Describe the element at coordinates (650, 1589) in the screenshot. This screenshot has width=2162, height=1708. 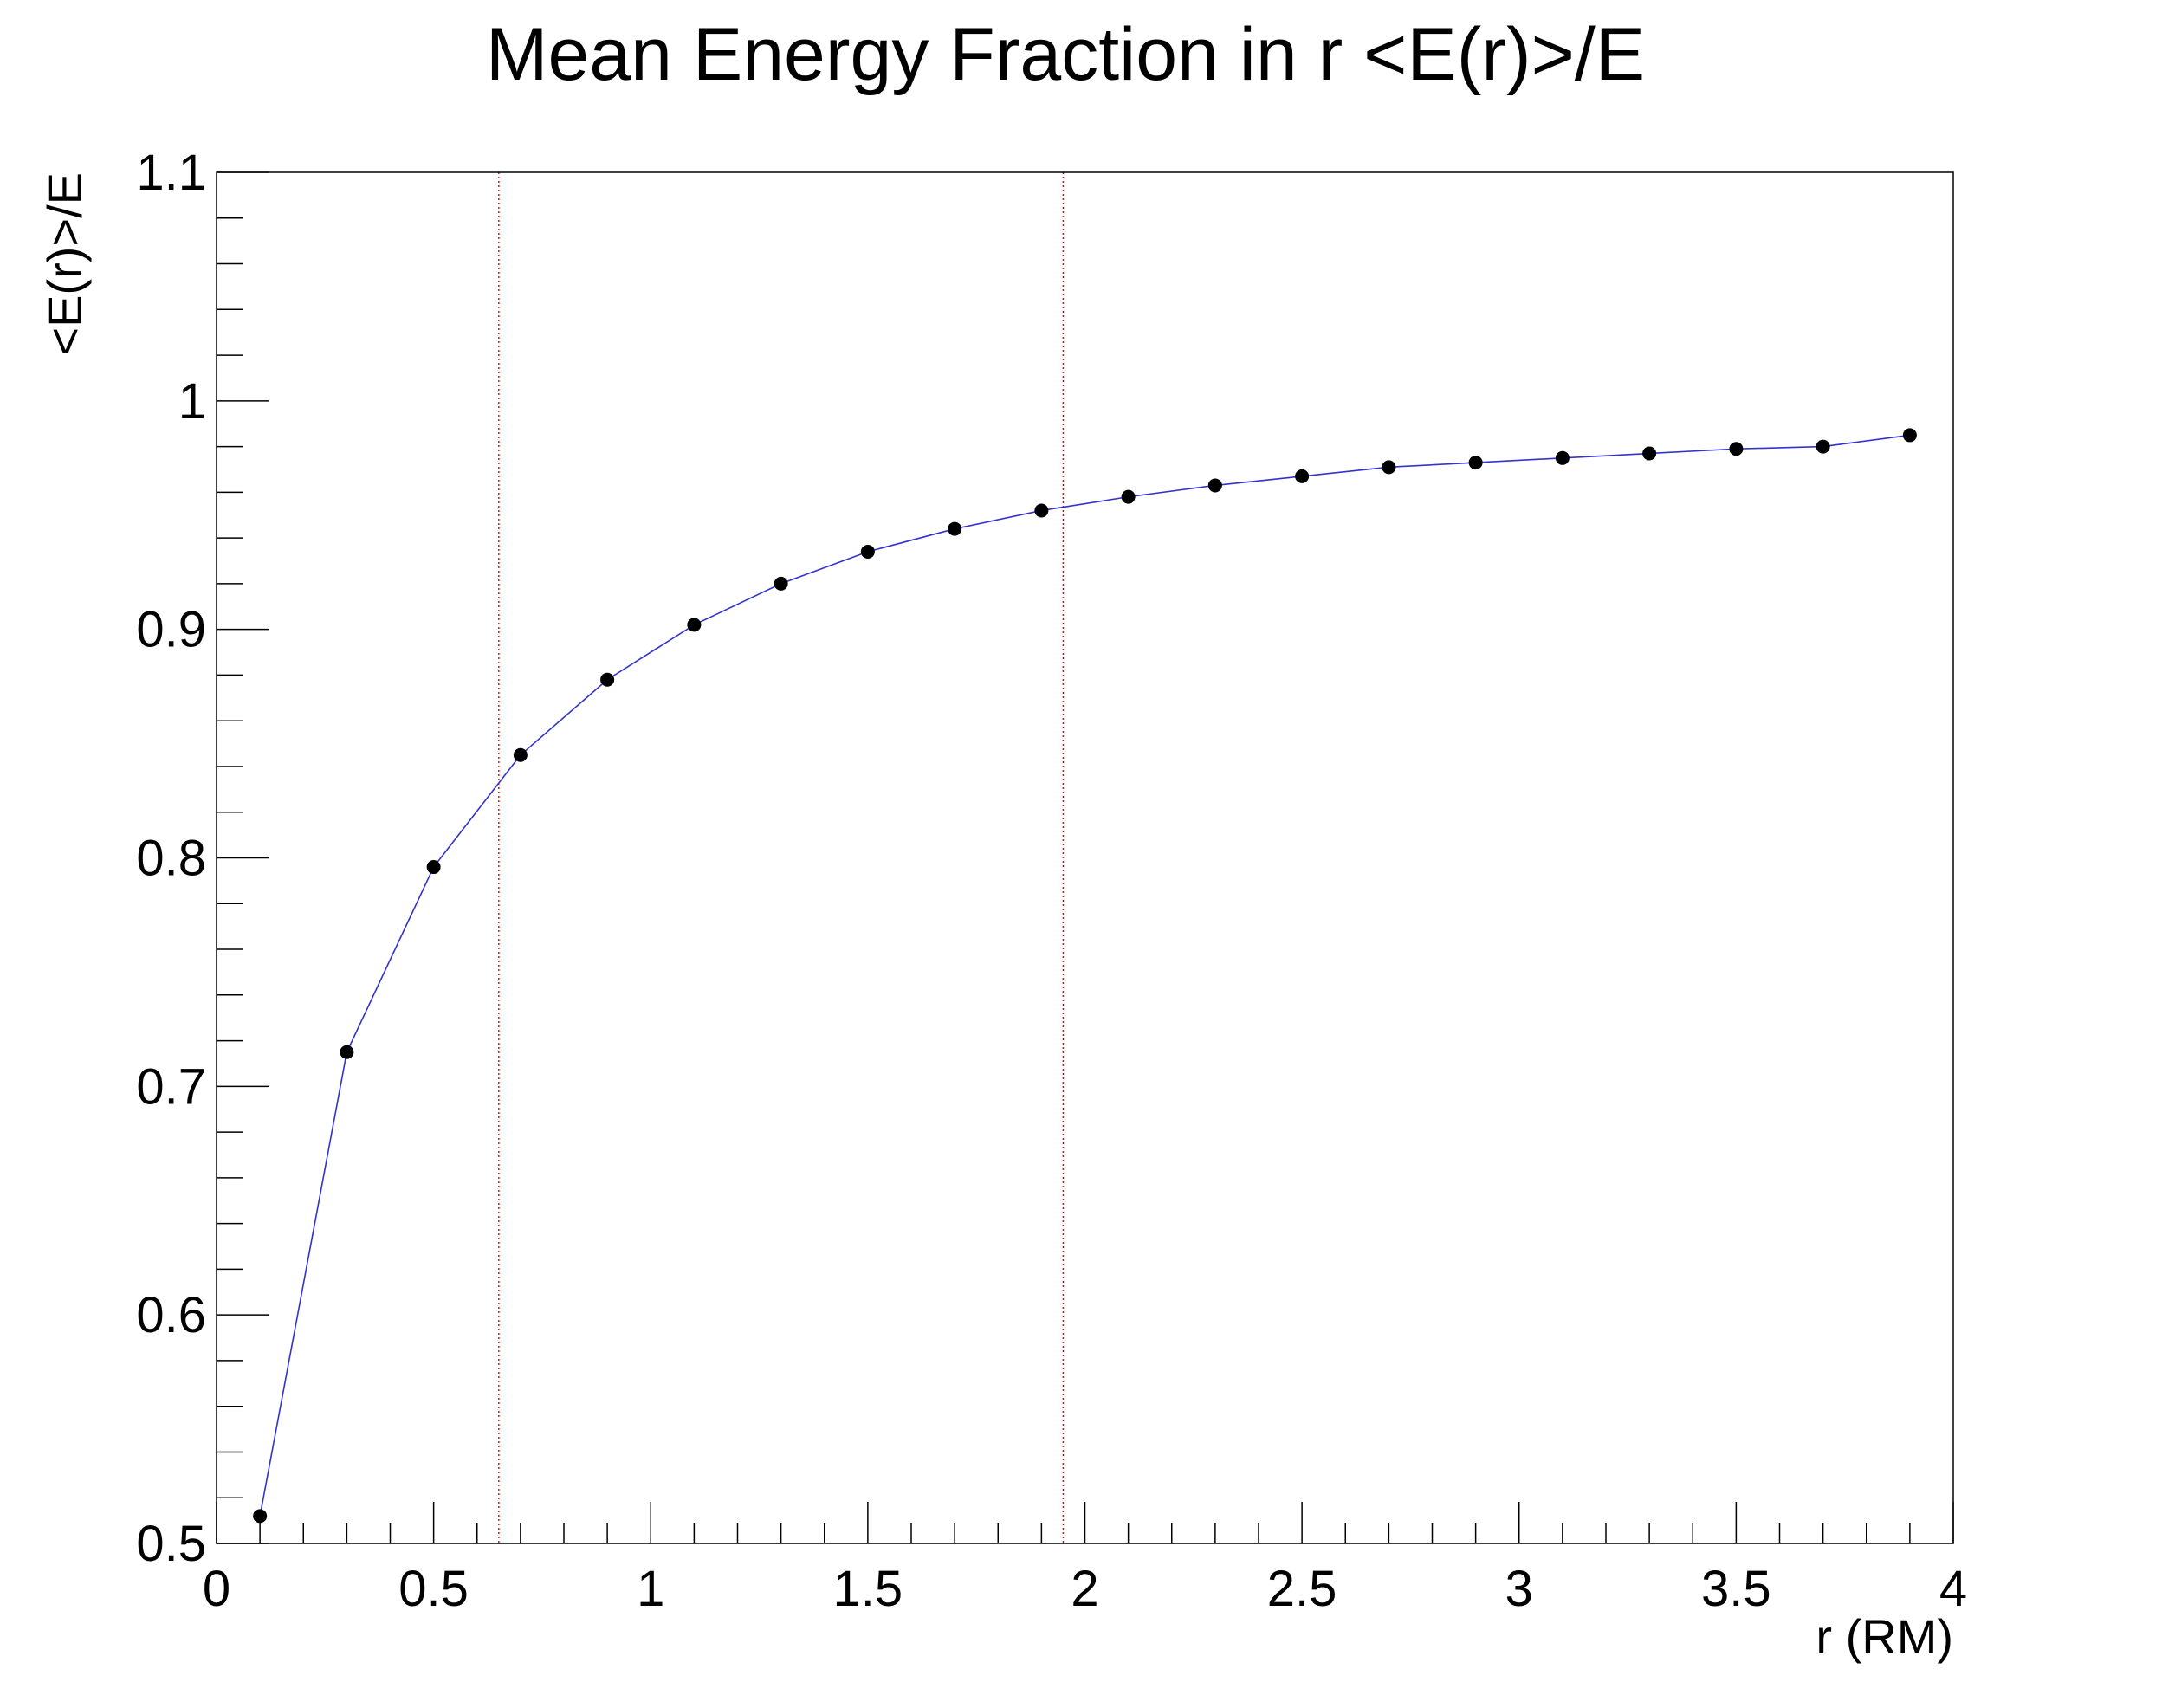
I see `x-tick-label: 1` at that location.